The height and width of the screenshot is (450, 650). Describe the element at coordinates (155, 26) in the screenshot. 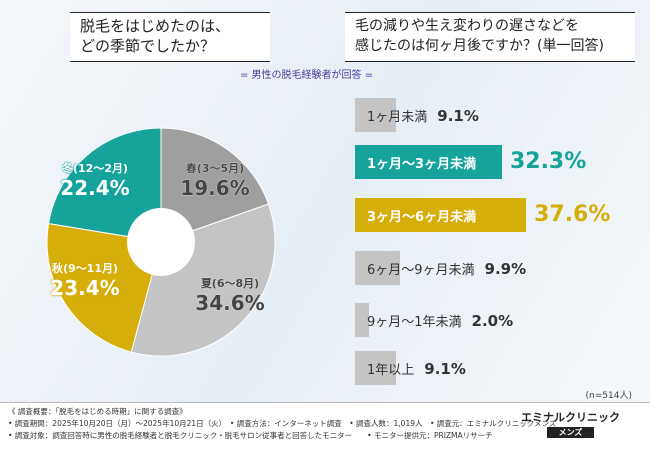

I see `q1-line1: 脱毛をはじめたのは、` at that location.